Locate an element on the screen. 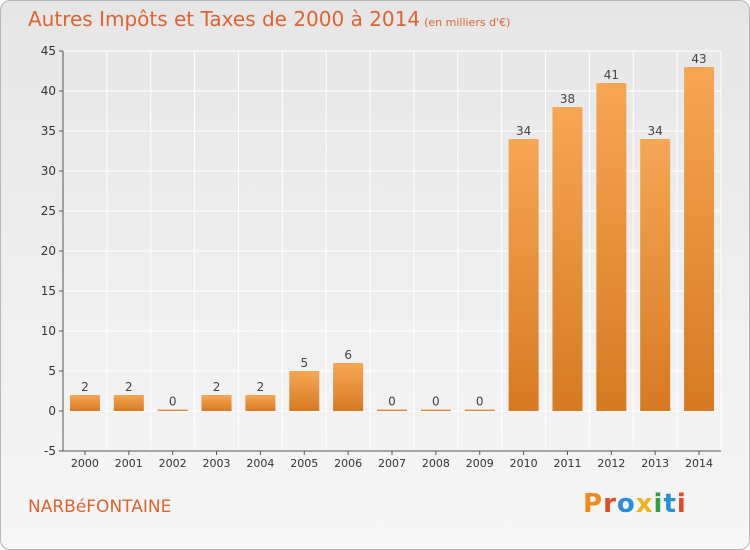  logo-letter: x is located at coordinates (644, 504).